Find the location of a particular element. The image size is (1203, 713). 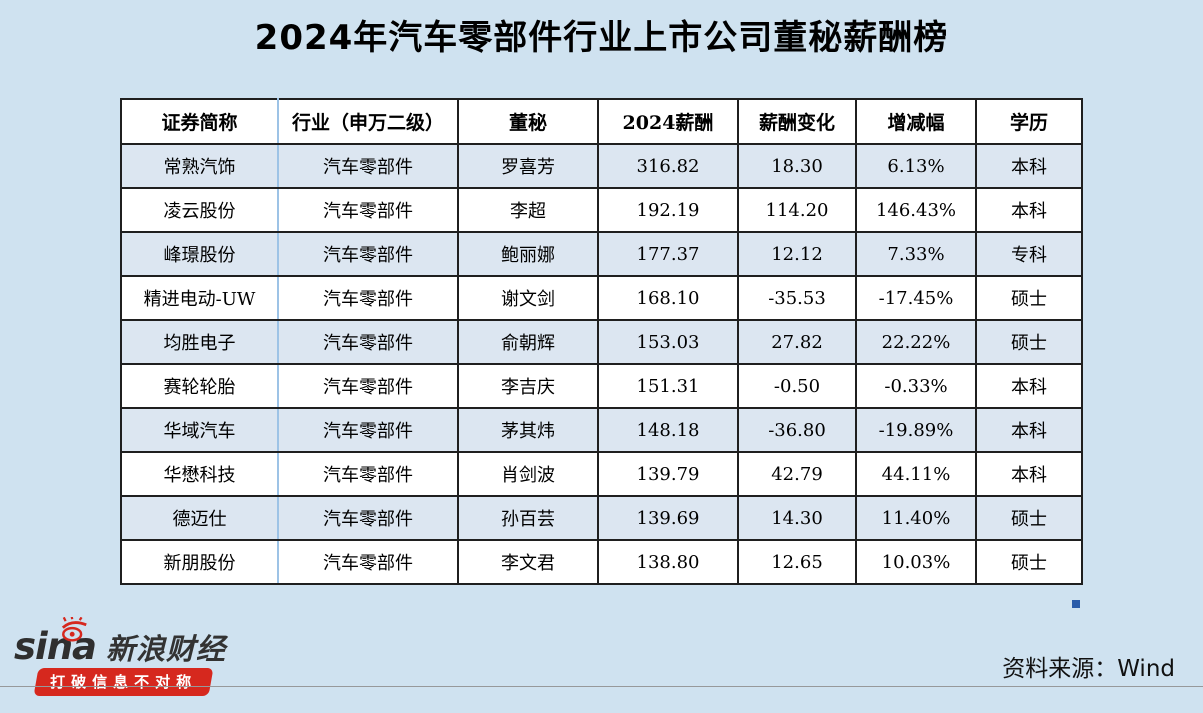

table-cell: 44.11% is located at coordinates (916, 474).